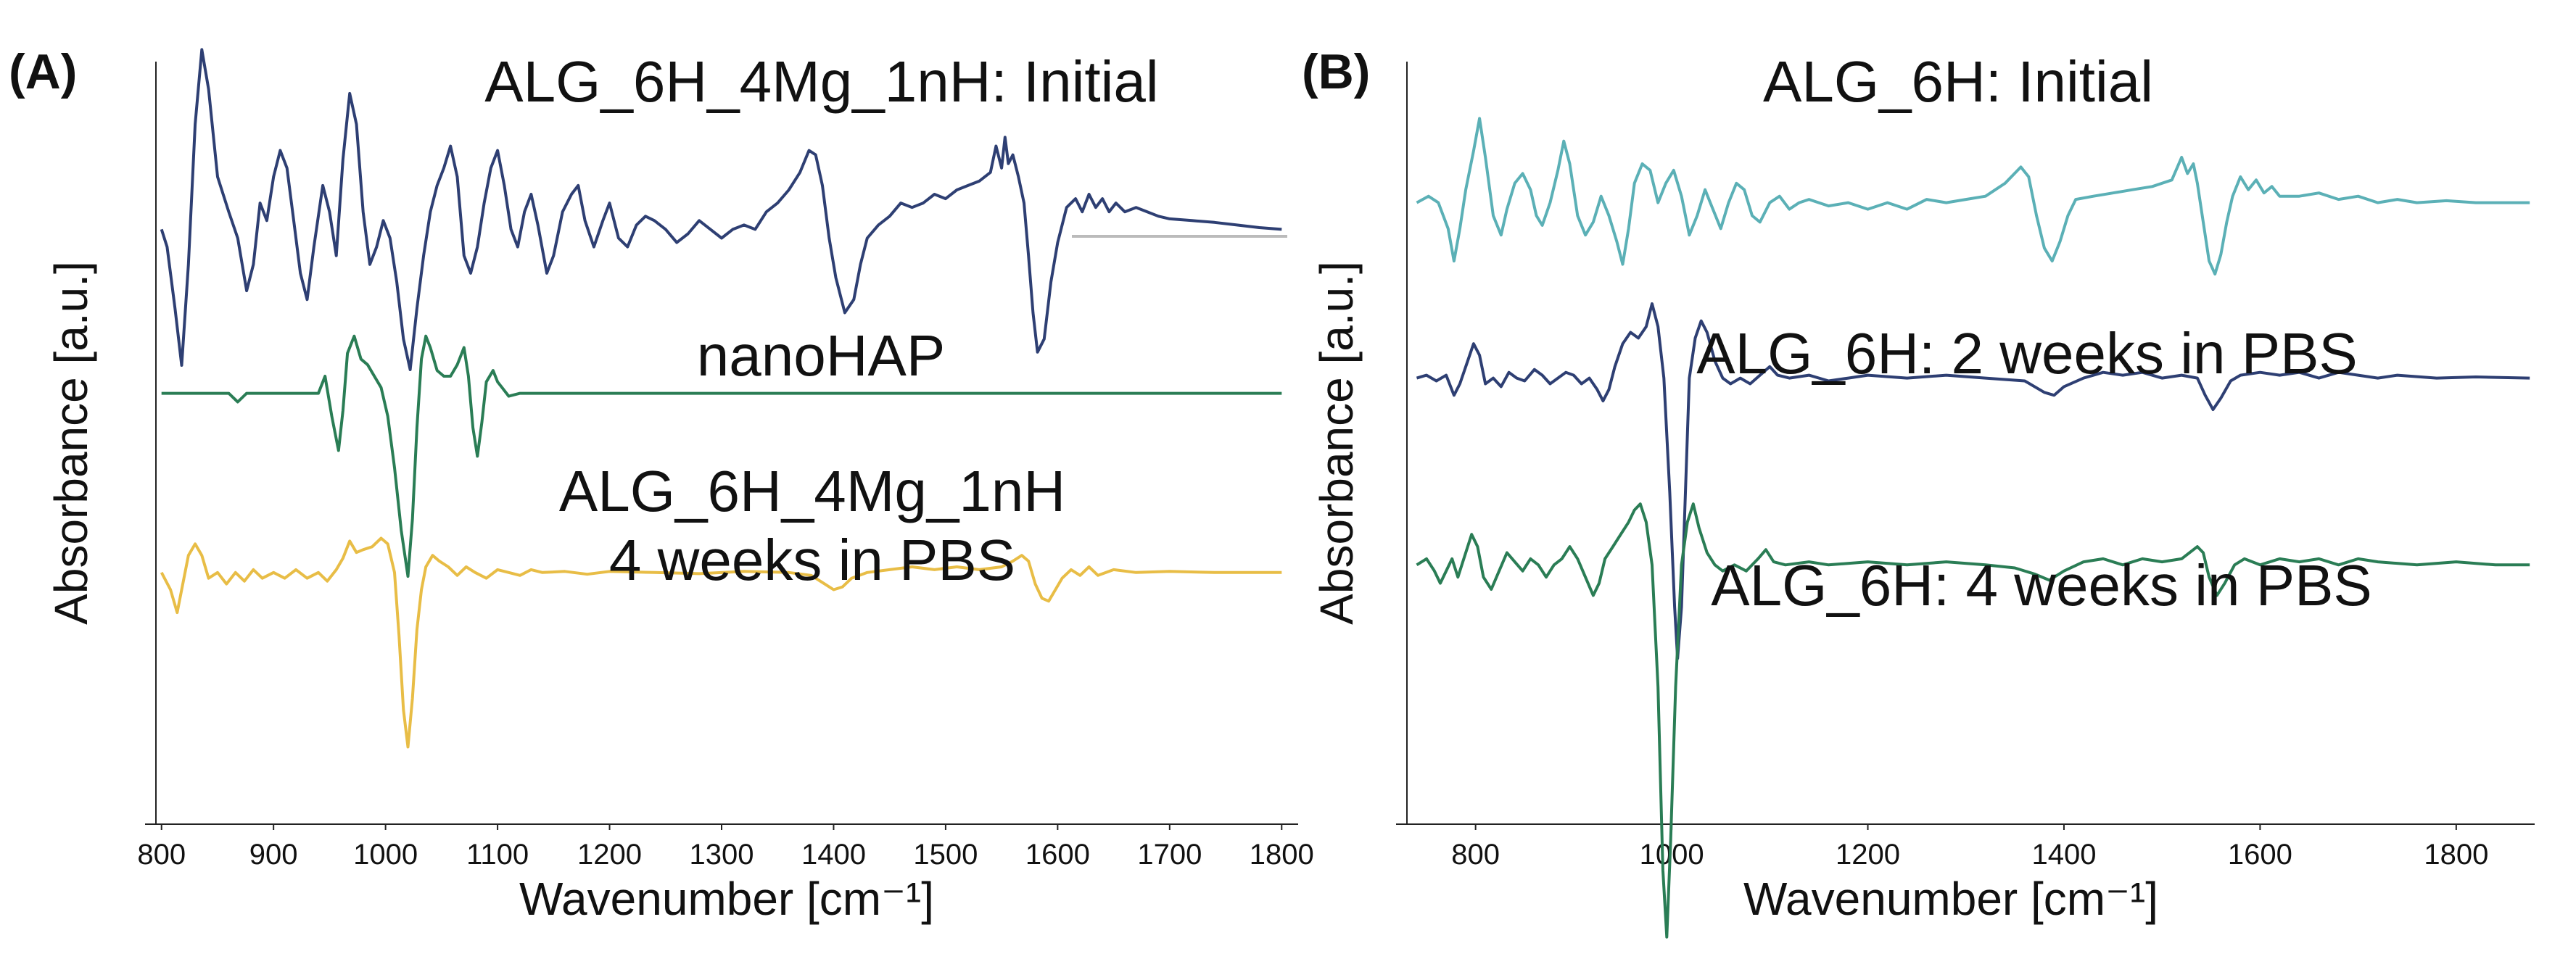  What do you see at coordinates (1282, 855) in the screenshot?
I see `panel-a-x-tick-label: 1800` at bounding box center [1282, 855].